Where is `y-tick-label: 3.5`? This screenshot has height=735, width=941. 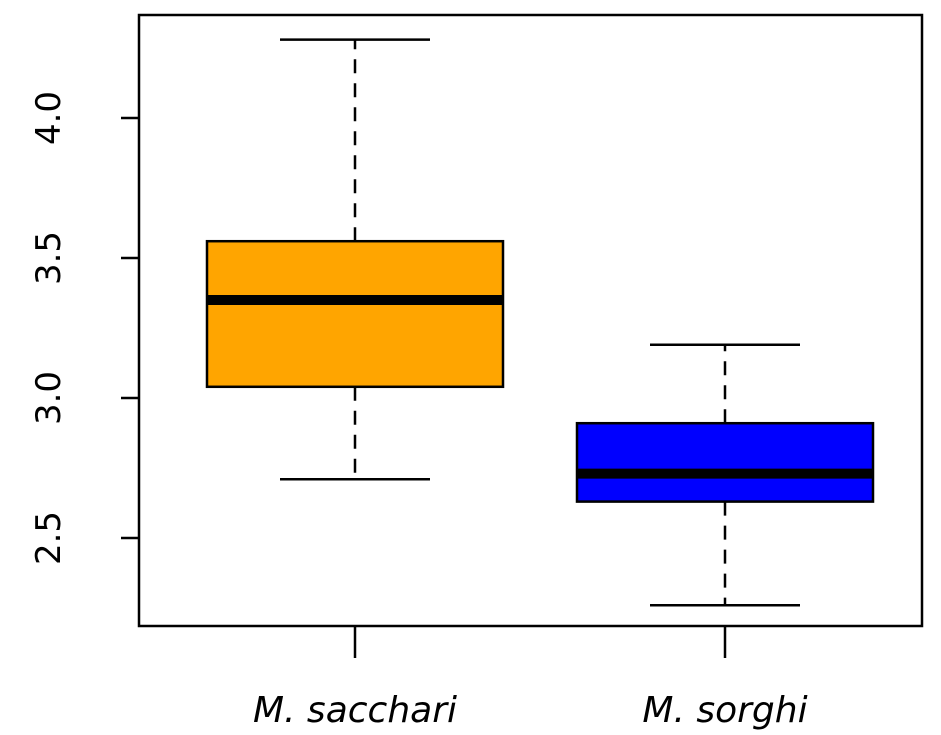 y-tick-label: 3.5 is located at coordinates (49, 258).